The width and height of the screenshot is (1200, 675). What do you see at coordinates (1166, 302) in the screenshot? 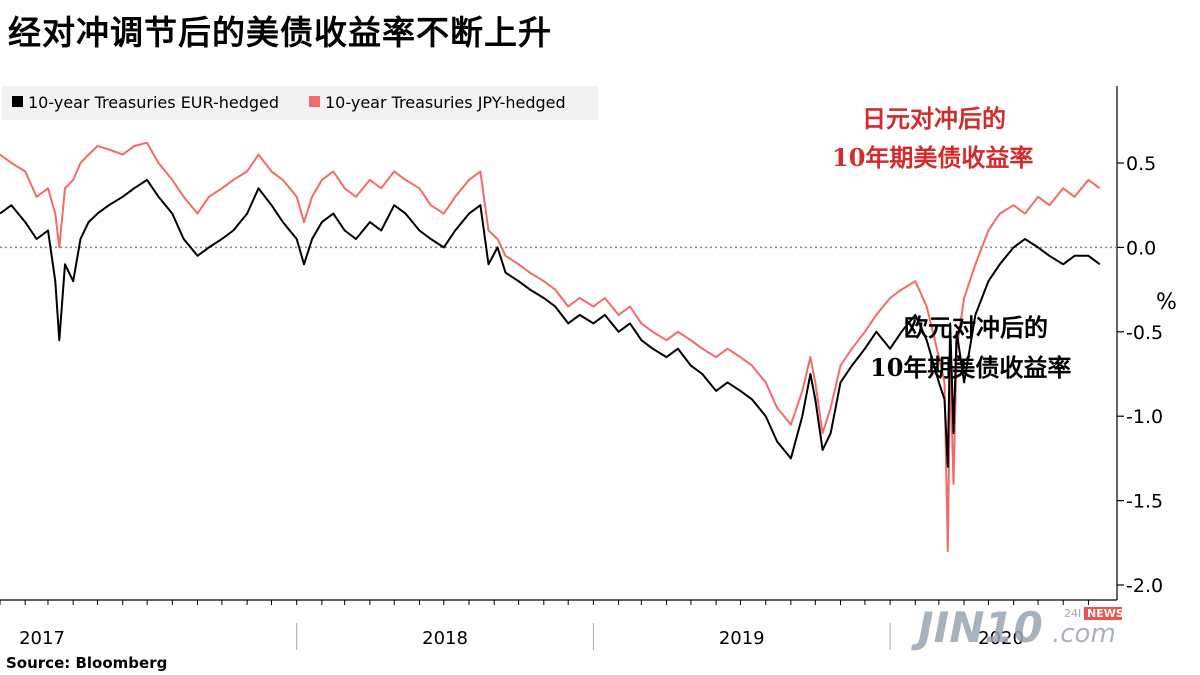
I see `y-axis-unit: %` at bounding box center [1166, 302].